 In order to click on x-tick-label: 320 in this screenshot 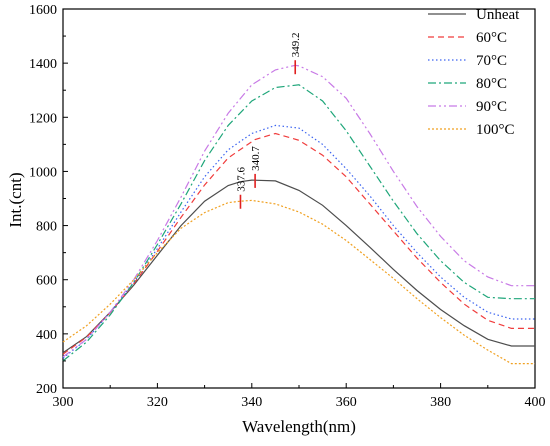, I will do `click(157, 402)`.